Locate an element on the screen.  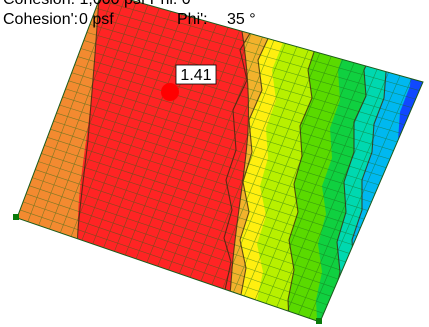
phi-value: 35 ° is located at coordinates (241, 19).